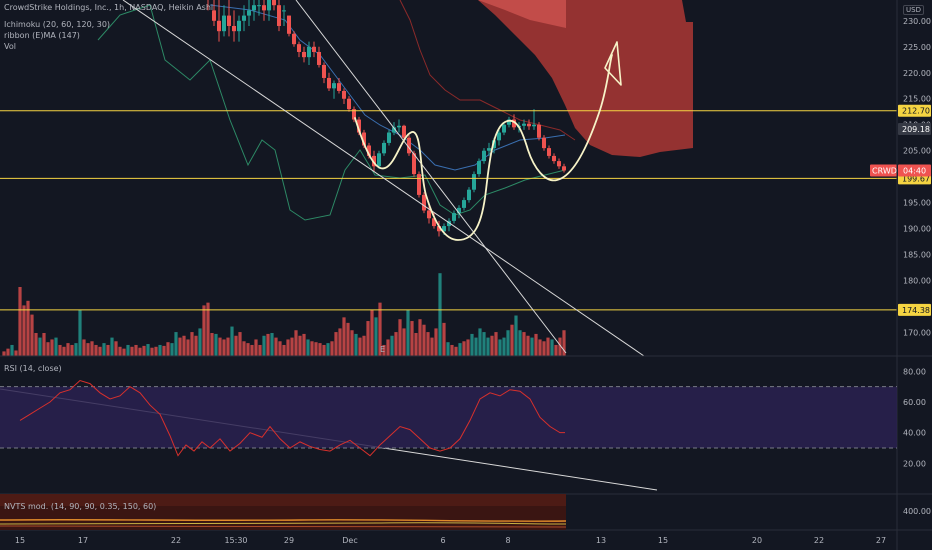 The width and height of the screenshot is (932, 550). What do you see at coordinates (913, 10) in the screenshot?
I see `currency-badge: USD` at bounding box center [913, 10].